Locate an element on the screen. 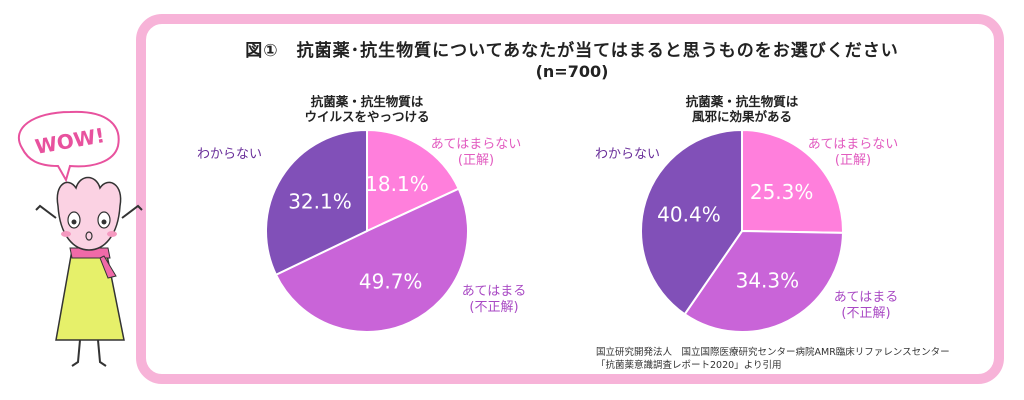 Image resolution: width=1024 pixels, height=400 pixels. arm-right-icon is located at coordinates (132, 211).